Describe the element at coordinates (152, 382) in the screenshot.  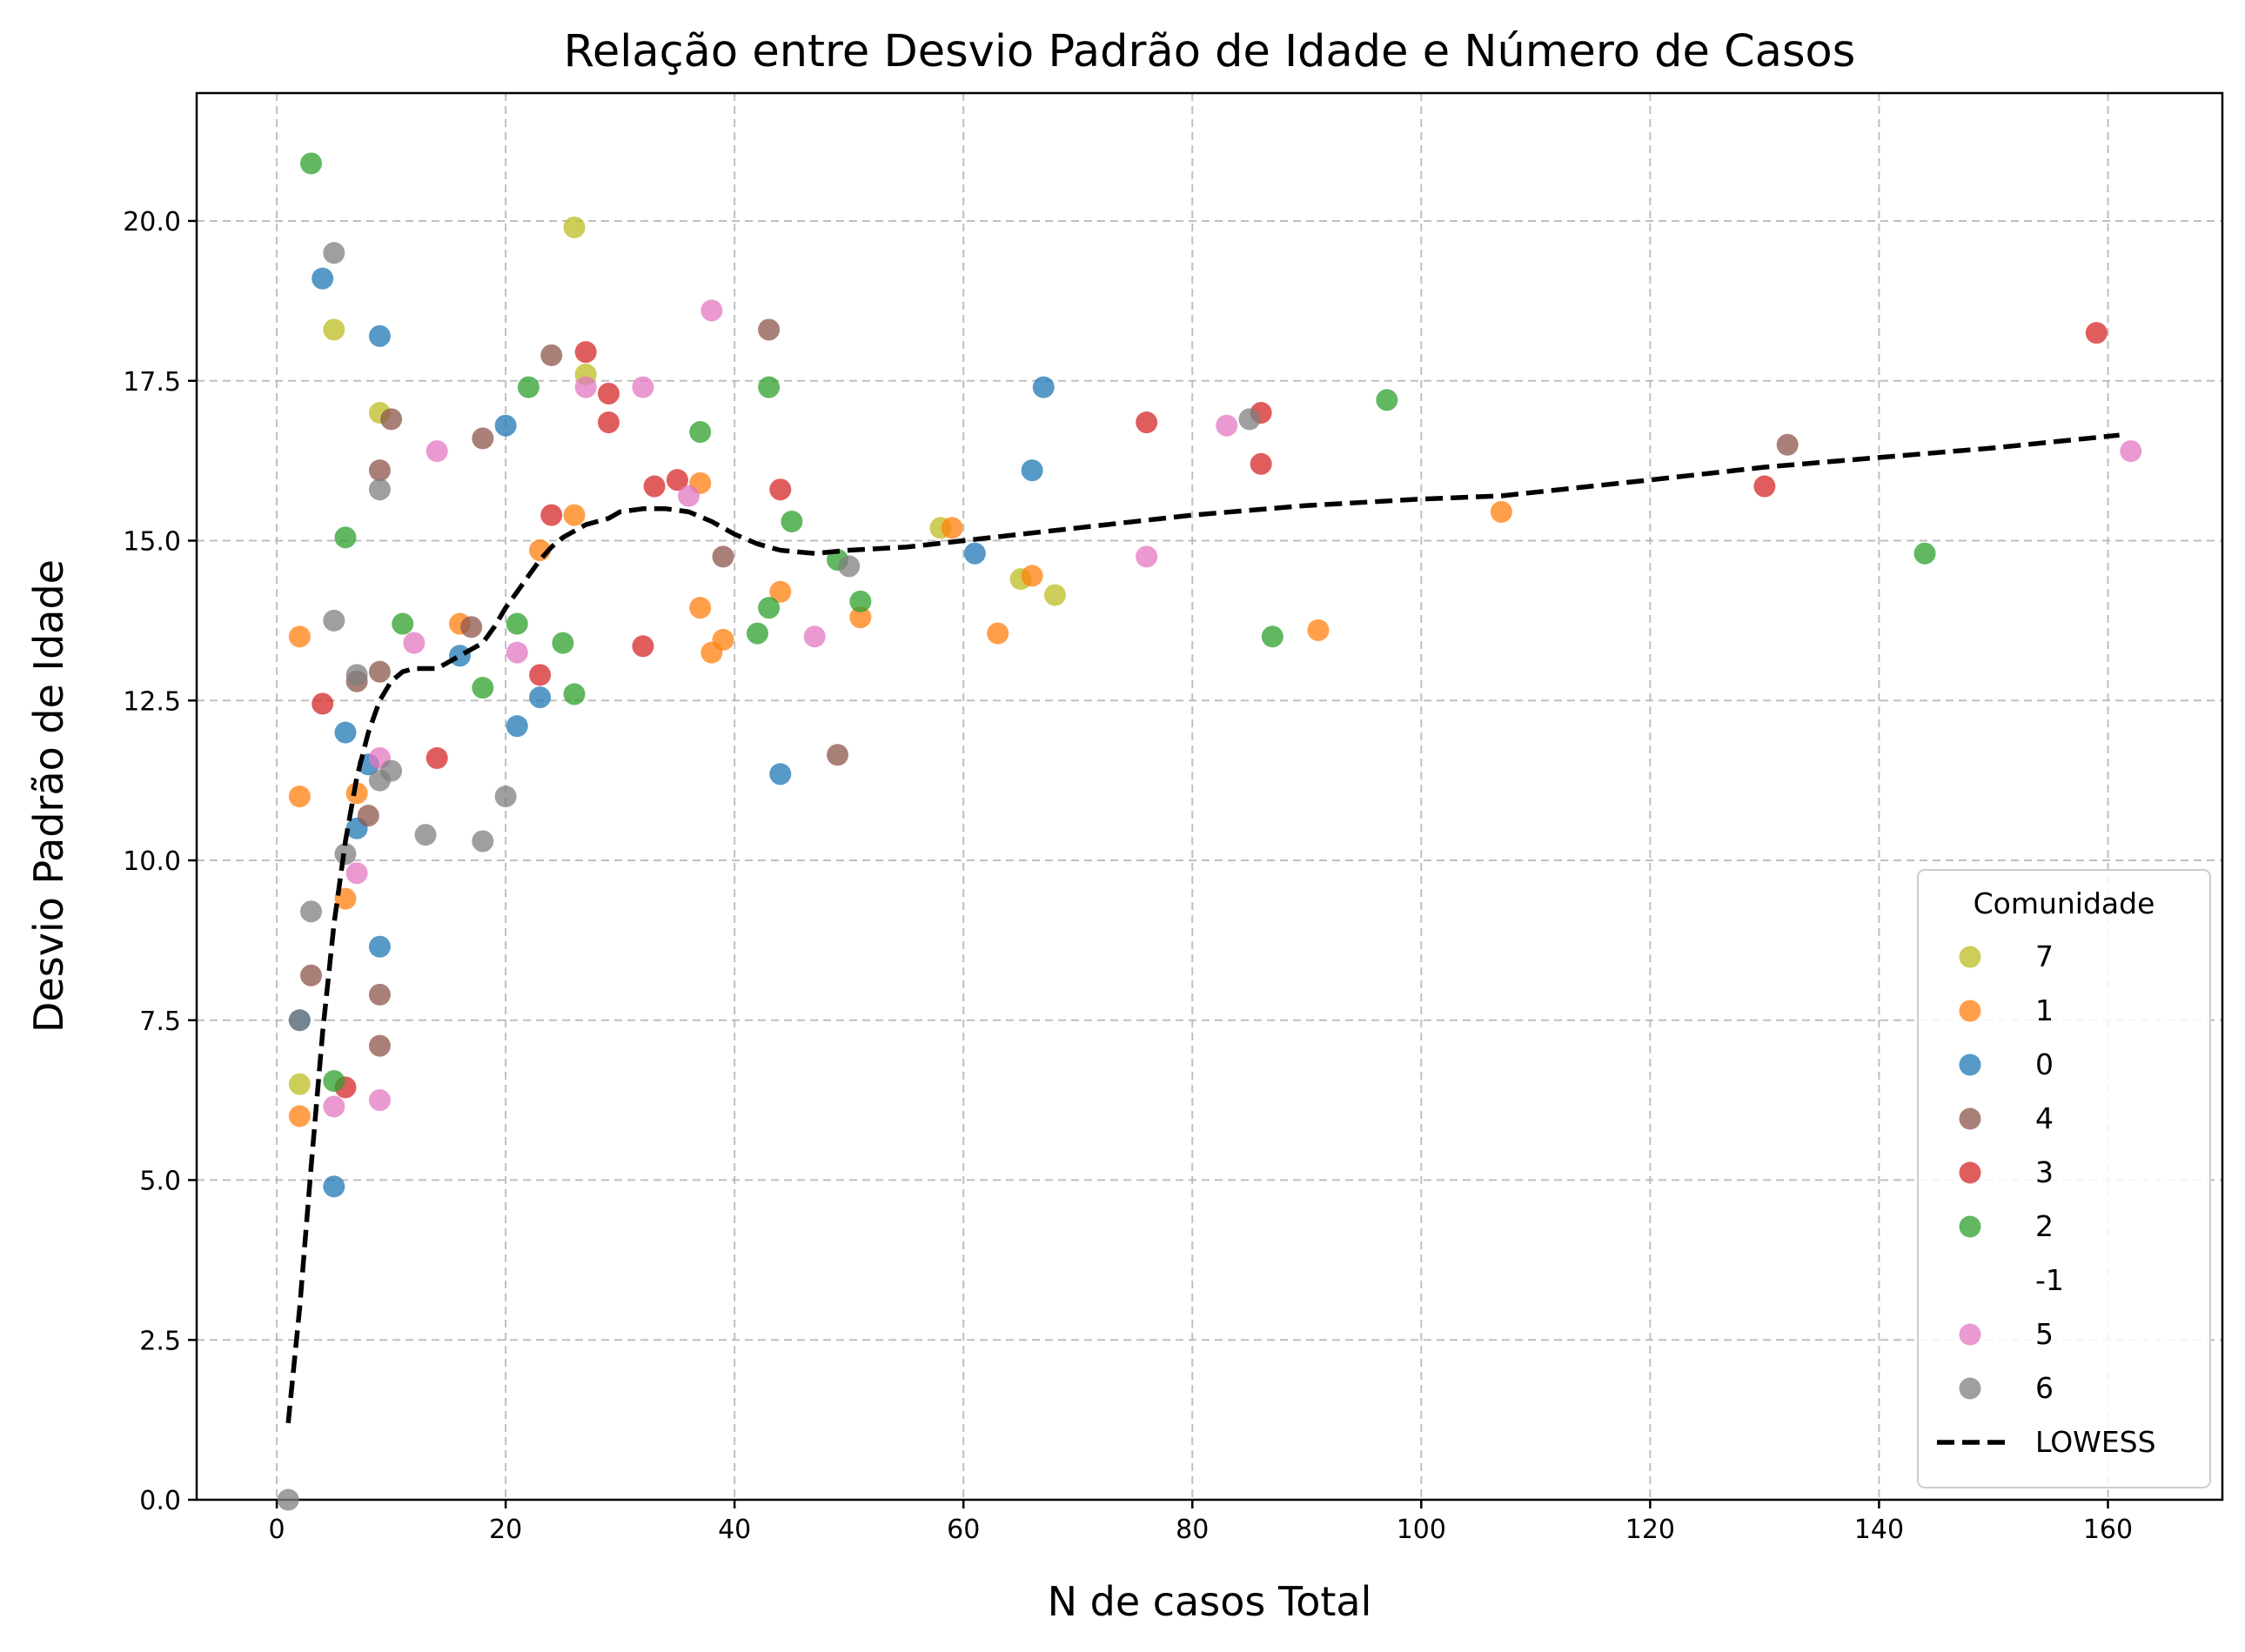
I see `y-tick-label: 17.5` at that location.